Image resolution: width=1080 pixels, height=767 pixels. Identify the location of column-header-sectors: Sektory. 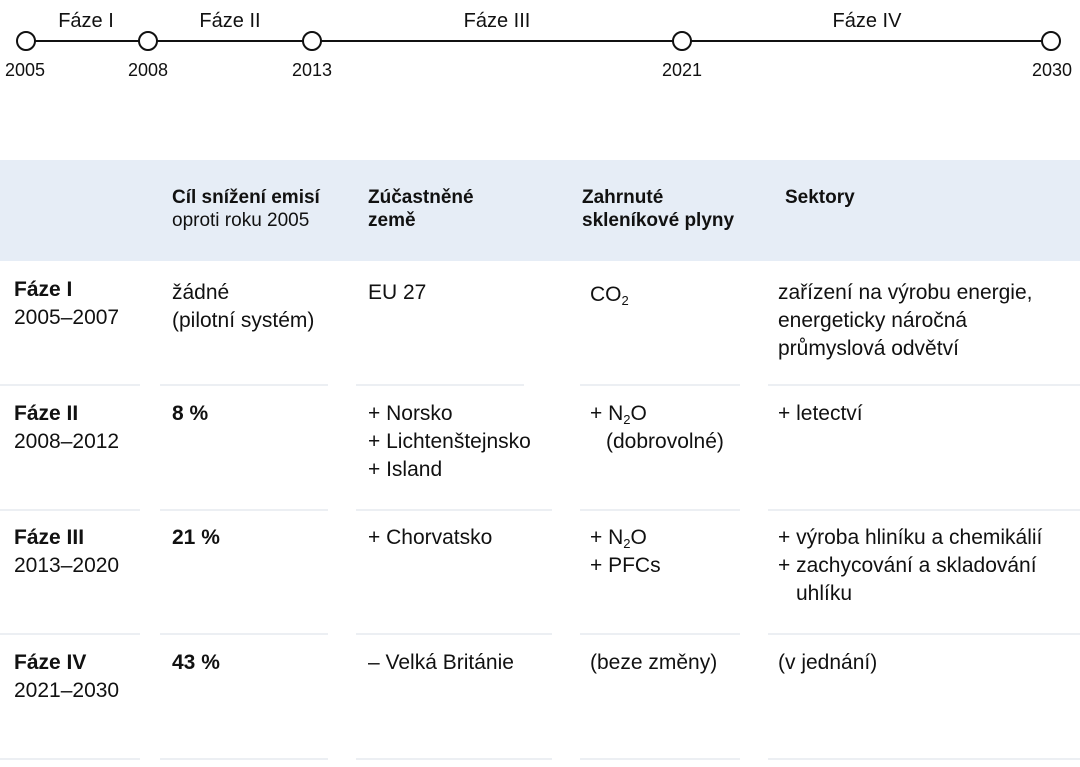
(820, 197).